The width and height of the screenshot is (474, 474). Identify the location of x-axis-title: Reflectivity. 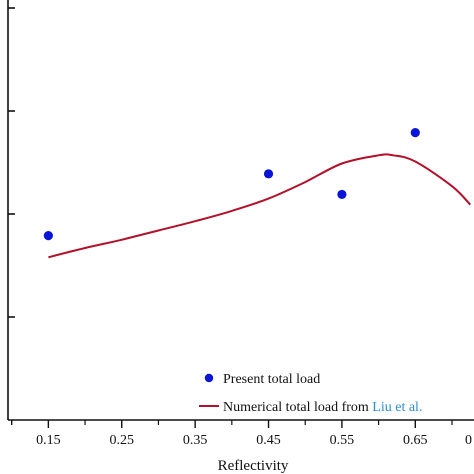
(253, 466).